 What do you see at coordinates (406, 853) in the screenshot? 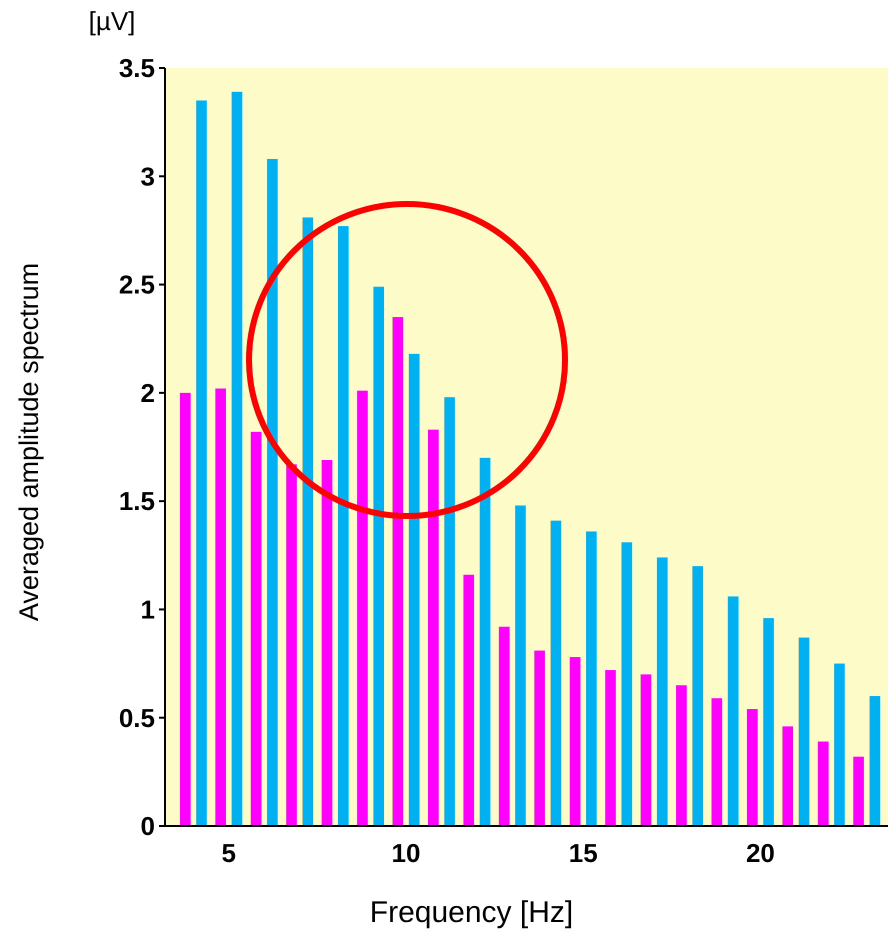
I see `x-tick-label: 10` at bounding box center [406, 853].